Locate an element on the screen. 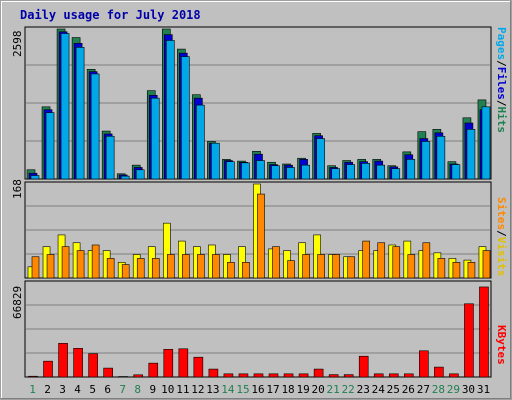  visitors-side-legend: Sites/Visits is located at coordinates (501, 237).